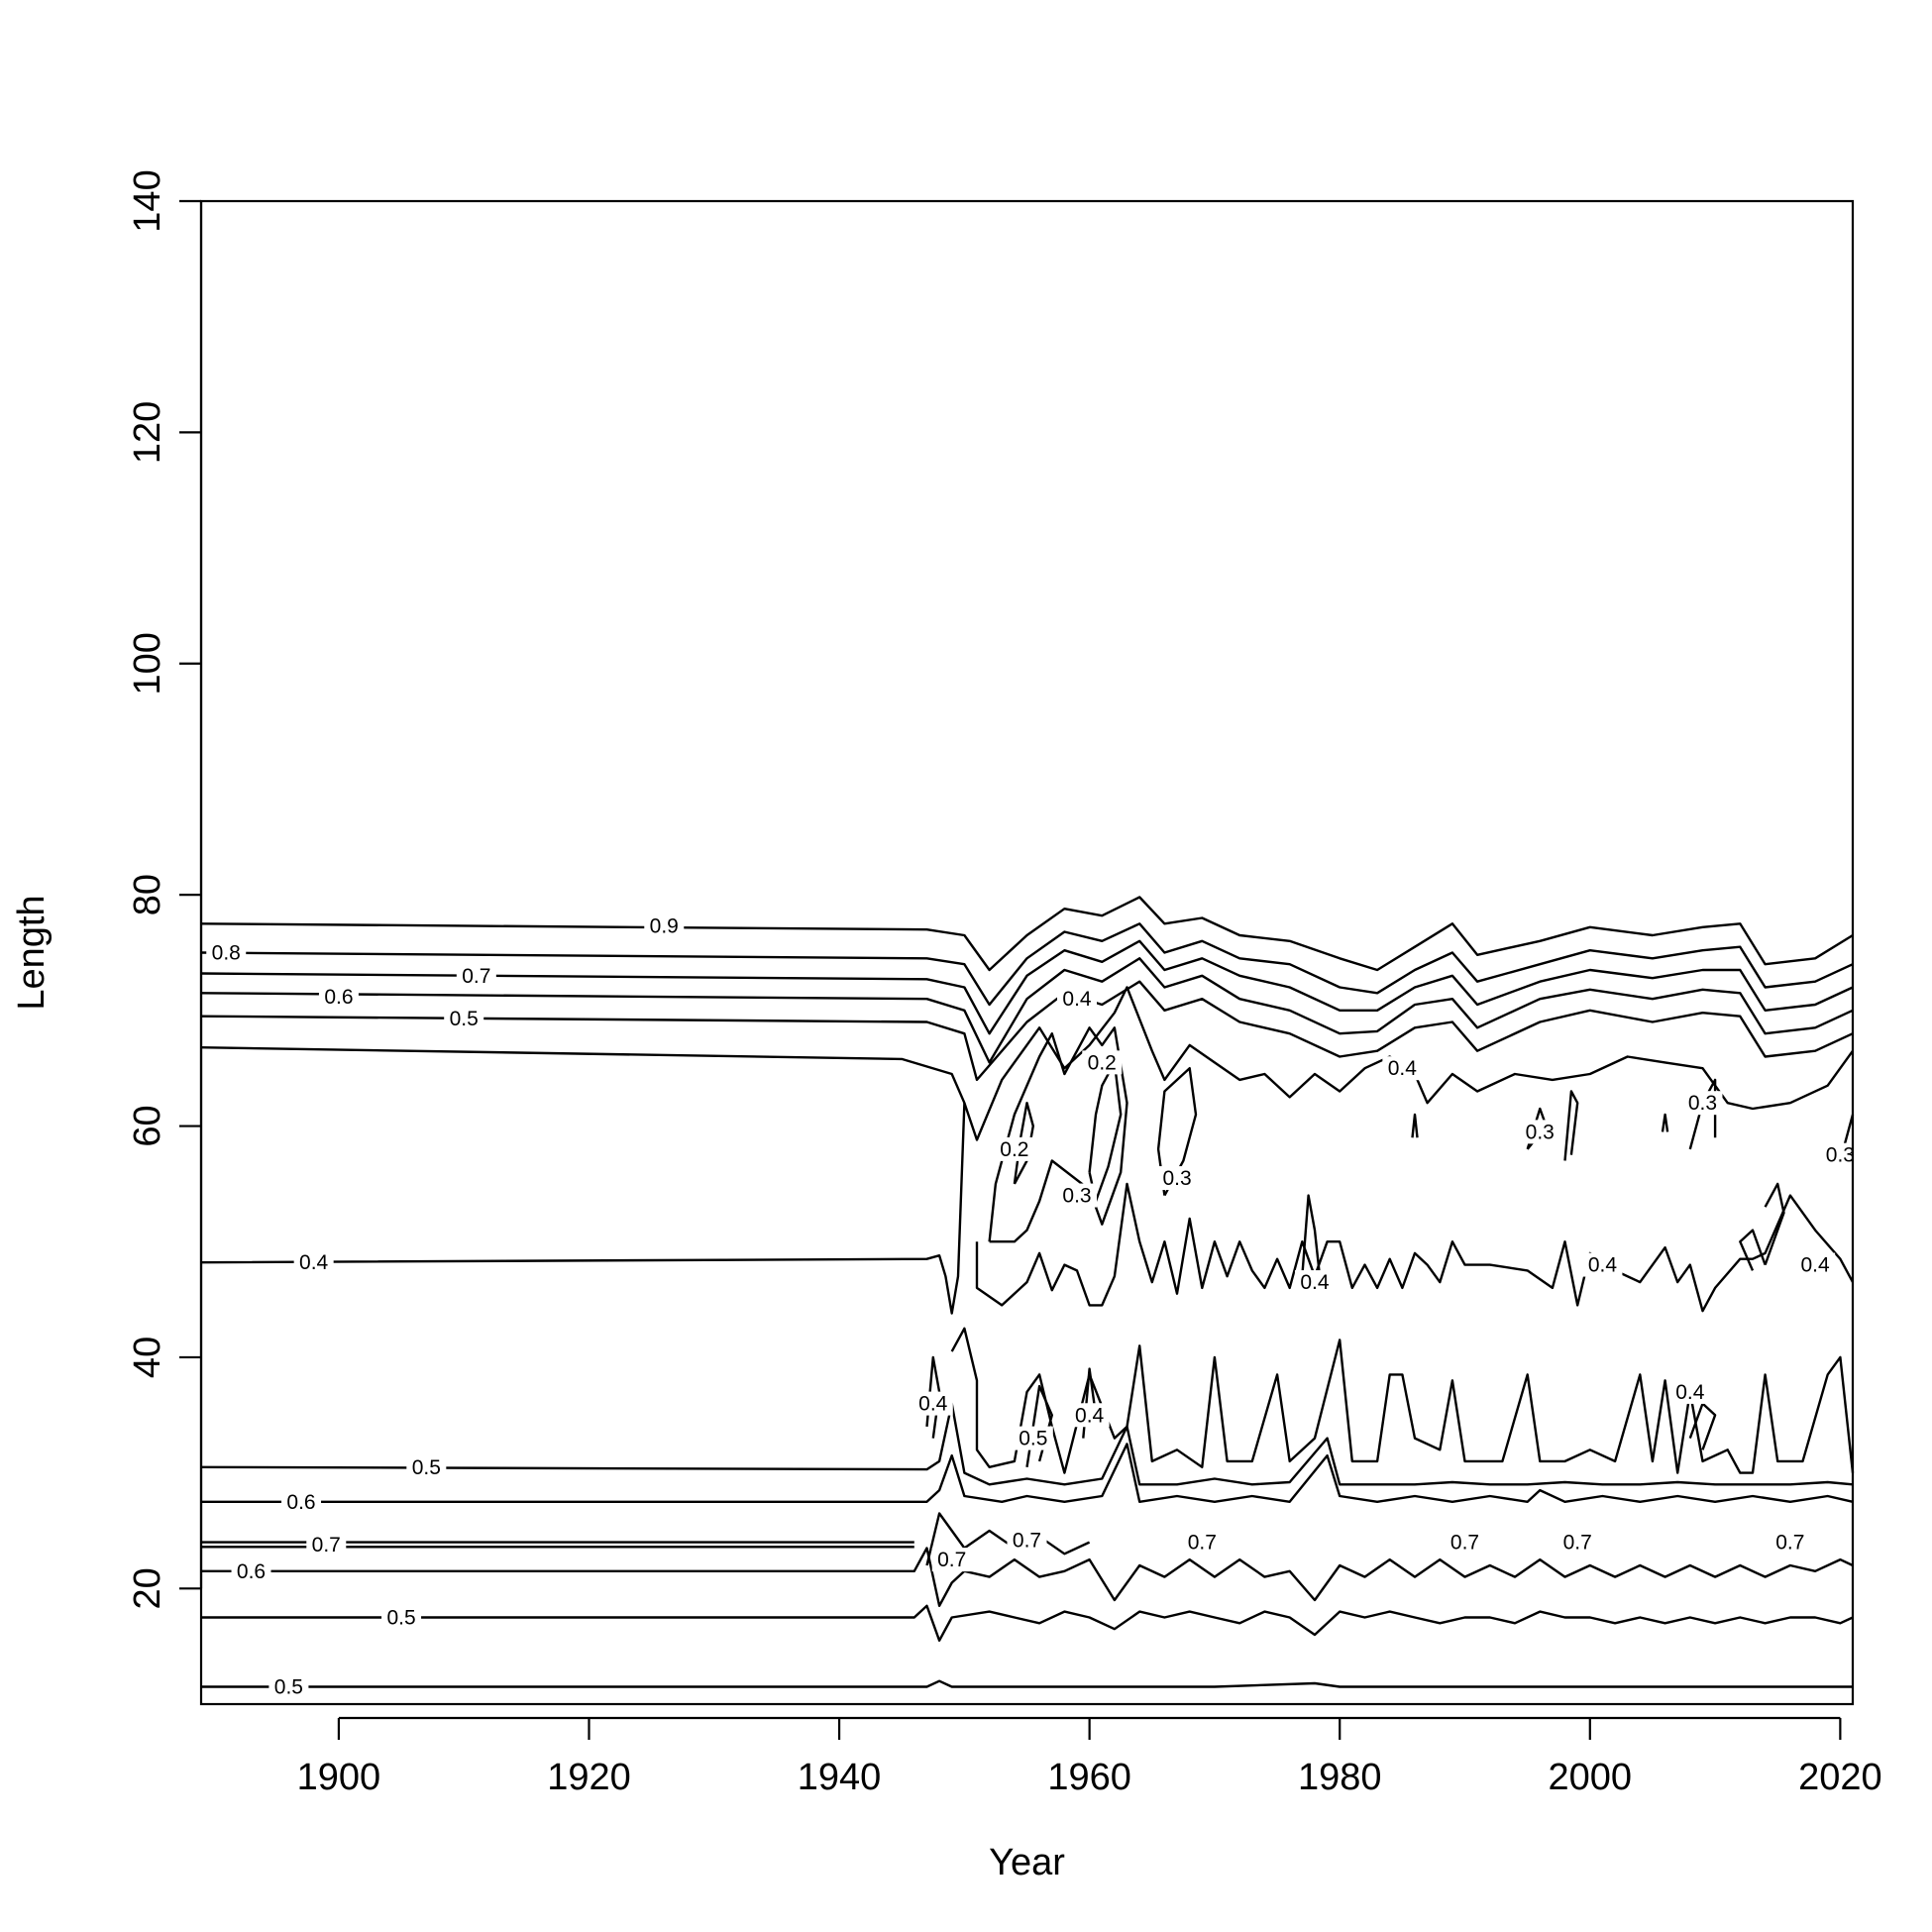 The width and height of the screenshot is (1932, 1932). I want to click on x-axis-title: Year, so click(1027, 1862).